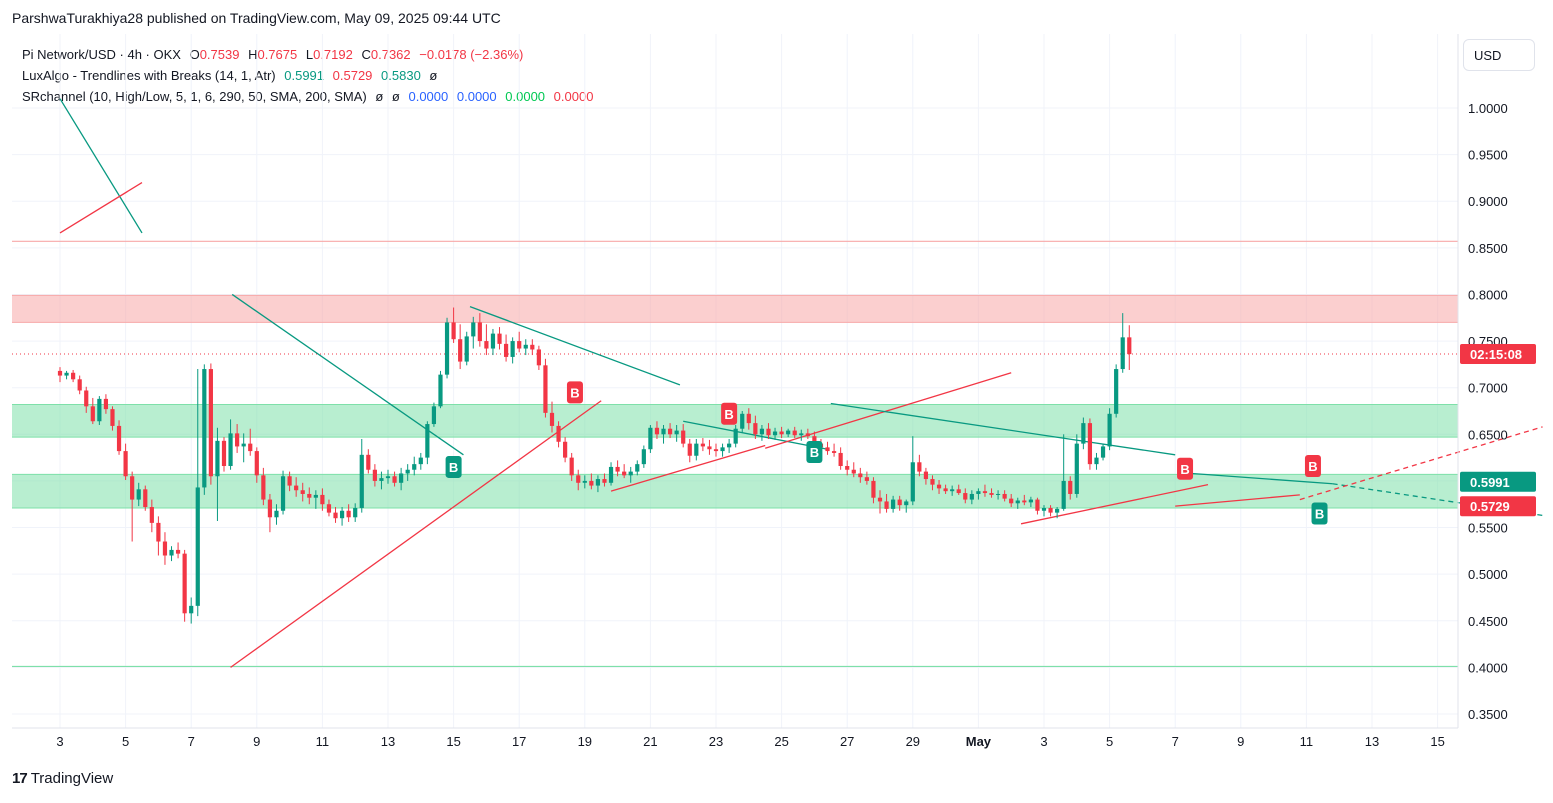 The height and width of the screenshot is (803, 1553). I want to click on zone-resistance, so click(735, 309).